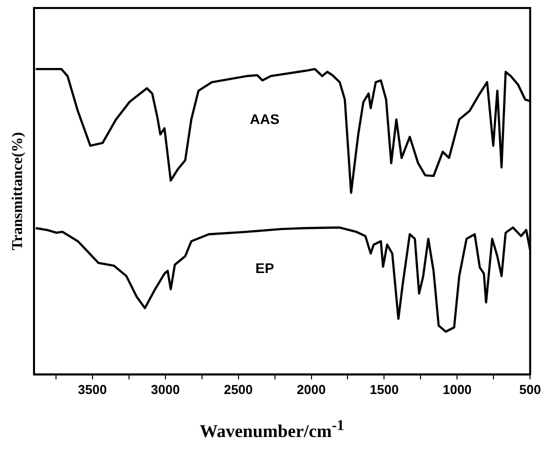 This screenshot has width=544, height=451. What do you see at coordinates (92, 389) in the screenshot?
I see `x-tick-label: 3500` at bounding box center [92, 389].